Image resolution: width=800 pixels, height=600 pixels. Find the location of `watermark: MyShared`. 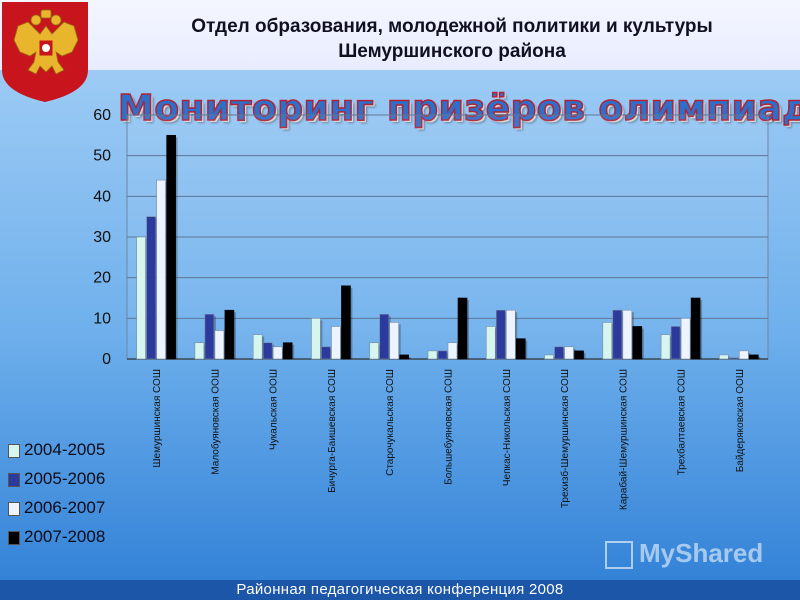

watermark: MyShared is located at coordinates (684, 554).